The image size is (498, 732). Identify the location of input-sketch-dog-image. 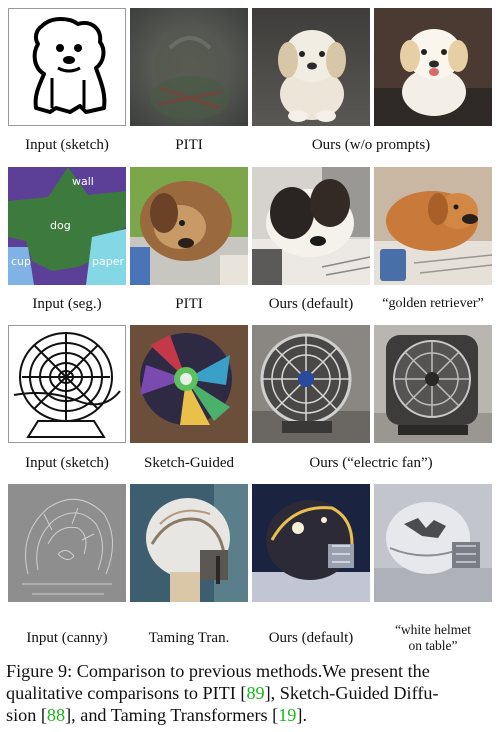
(67, 67).